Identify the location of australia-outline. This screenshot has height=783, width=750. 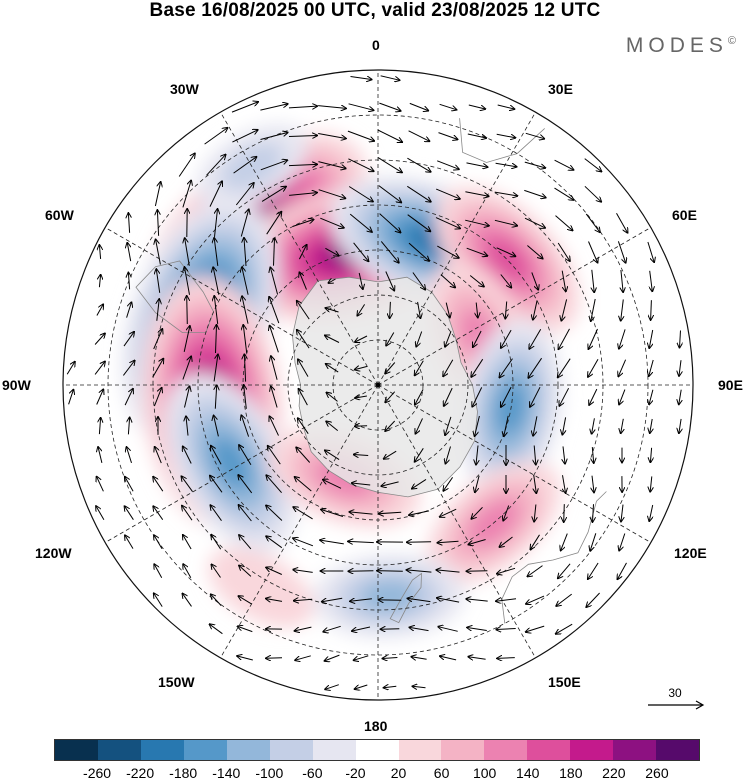
(554, 557).